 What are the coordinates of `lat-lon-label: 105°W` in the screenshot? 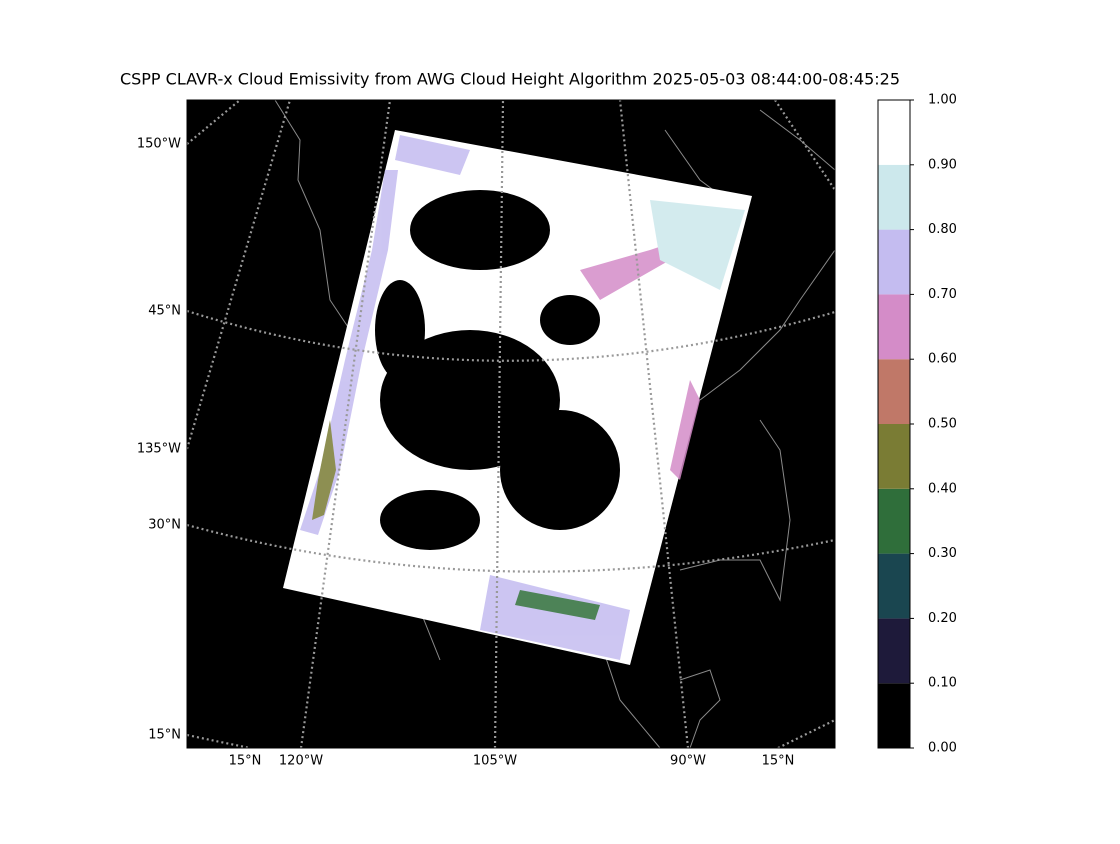 It's located at (495, 761).